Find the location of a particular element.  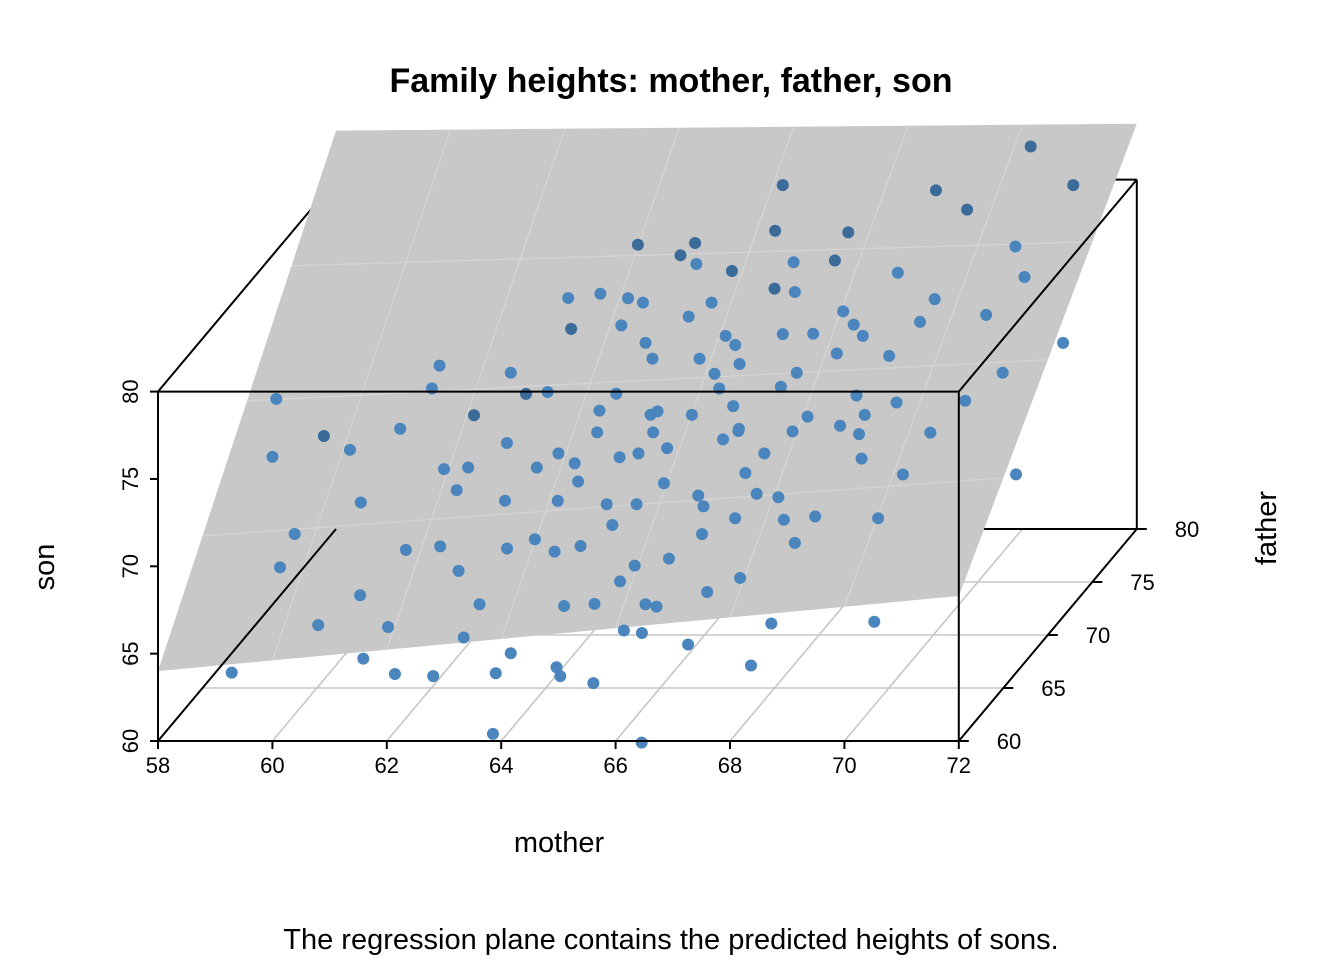

z-tick-label: 80 is located at coordinates (130, 391).